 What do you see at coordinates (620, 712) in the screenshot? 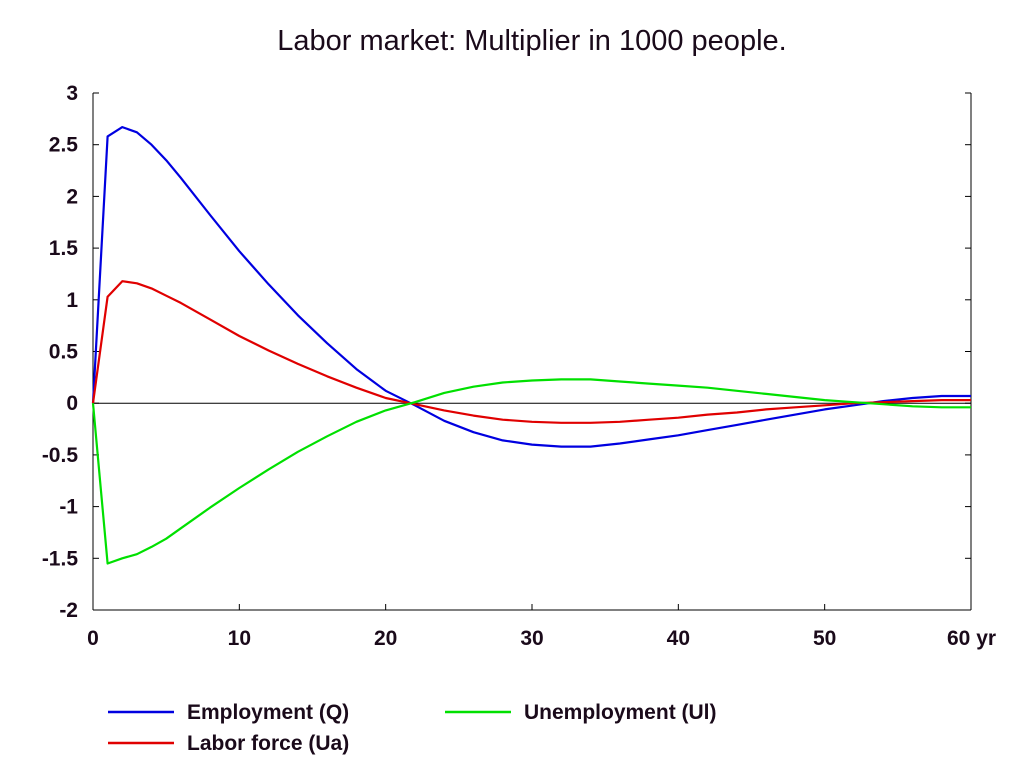
I see `legend-label-unemployment-ul: Unemployment (Ul)` at bounding box center [620, 712].